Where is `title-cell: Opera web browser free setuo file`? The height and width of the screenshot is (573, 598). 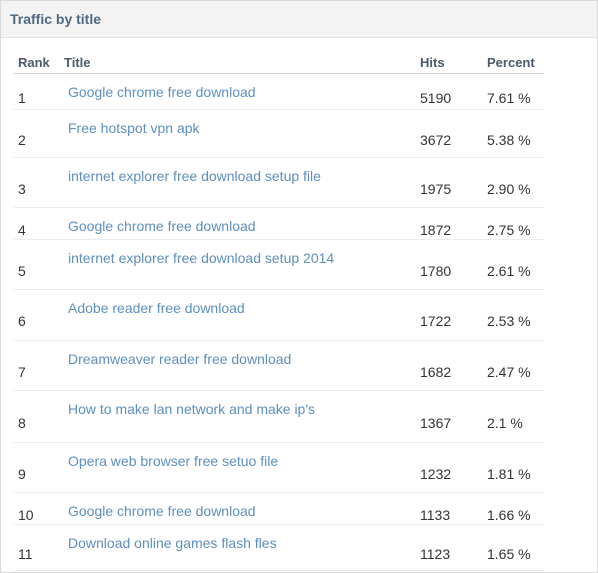 title-cell: Opera web browser free setuo file is located at coordinates (242, 467).